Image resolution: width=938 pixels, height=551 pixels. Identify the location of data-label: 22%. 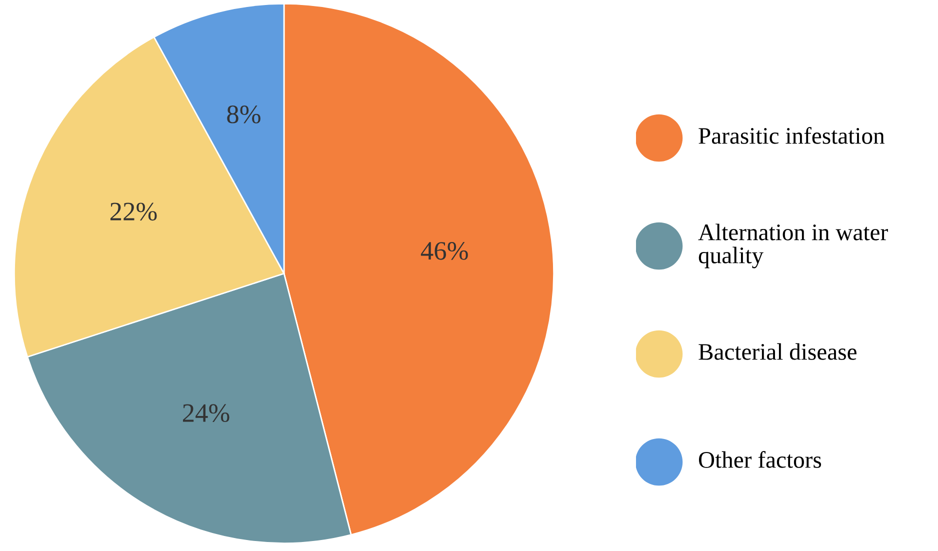
(133, 211).